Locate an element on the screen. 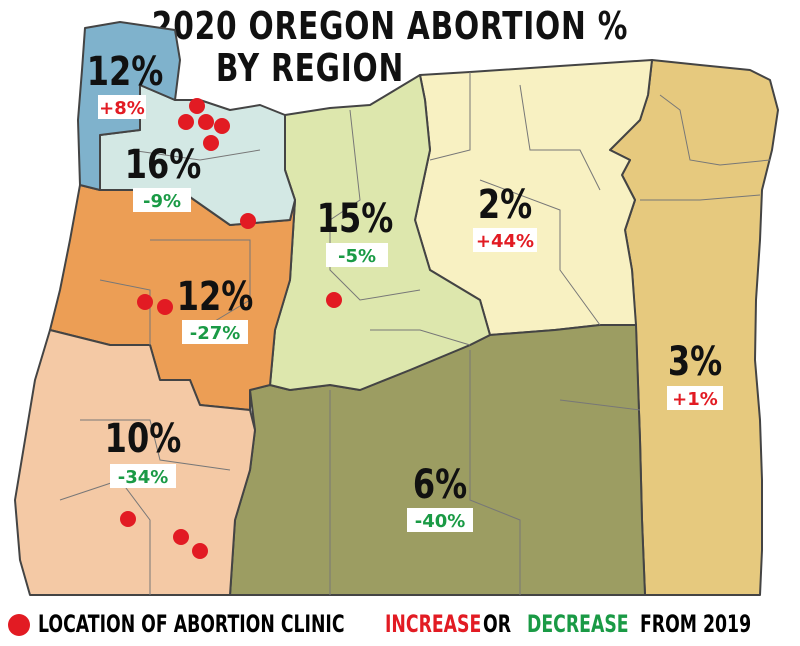 This screenshot has height=646, width=800. region-change-box-southwest is located at coordinates (143, 476).